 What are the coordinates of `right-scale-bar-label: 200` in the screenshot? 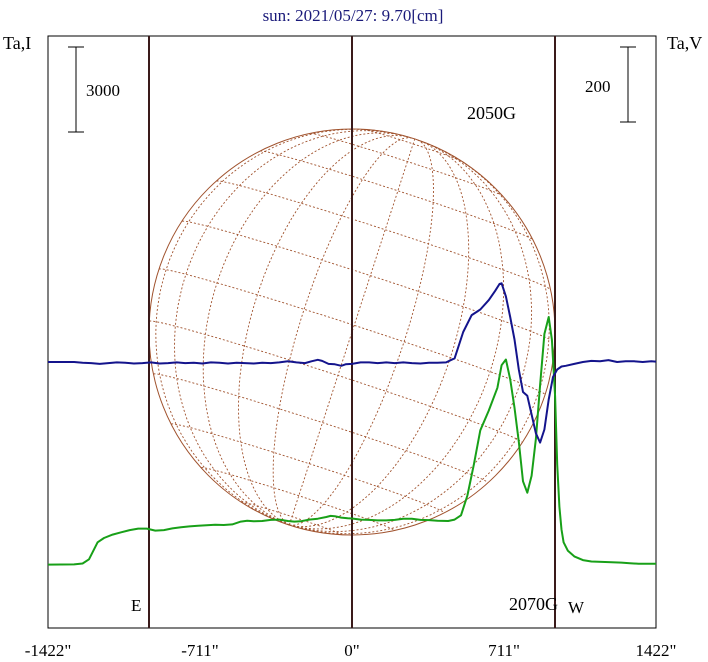 It's located at (598, 86).